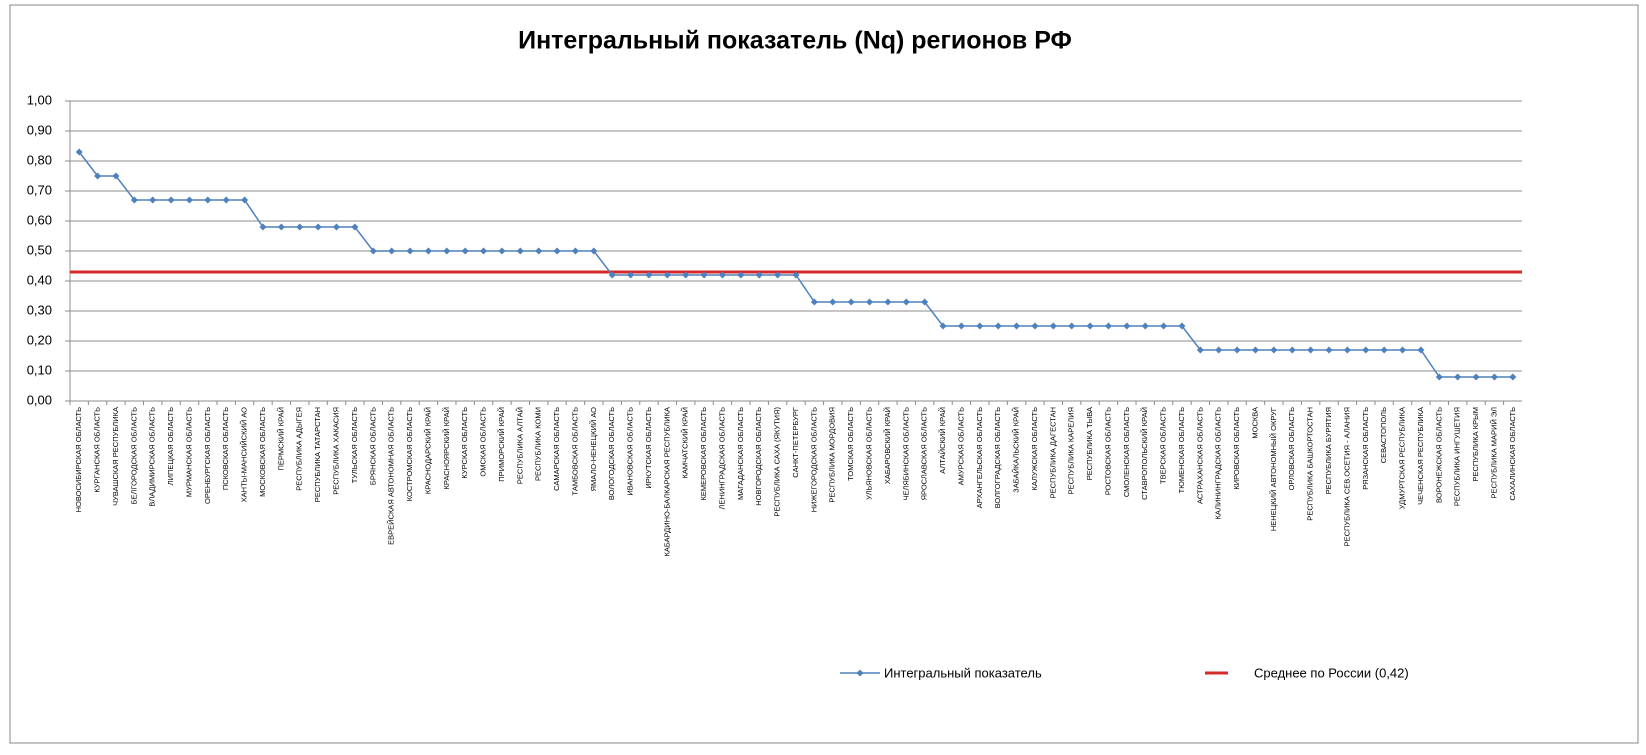 The height and width of the screenshot is (755, 1646). I want to click on x-tick-label: УЛЬЯНОВСКАЯ ОБЛАСТЬ, so click(869, 453).